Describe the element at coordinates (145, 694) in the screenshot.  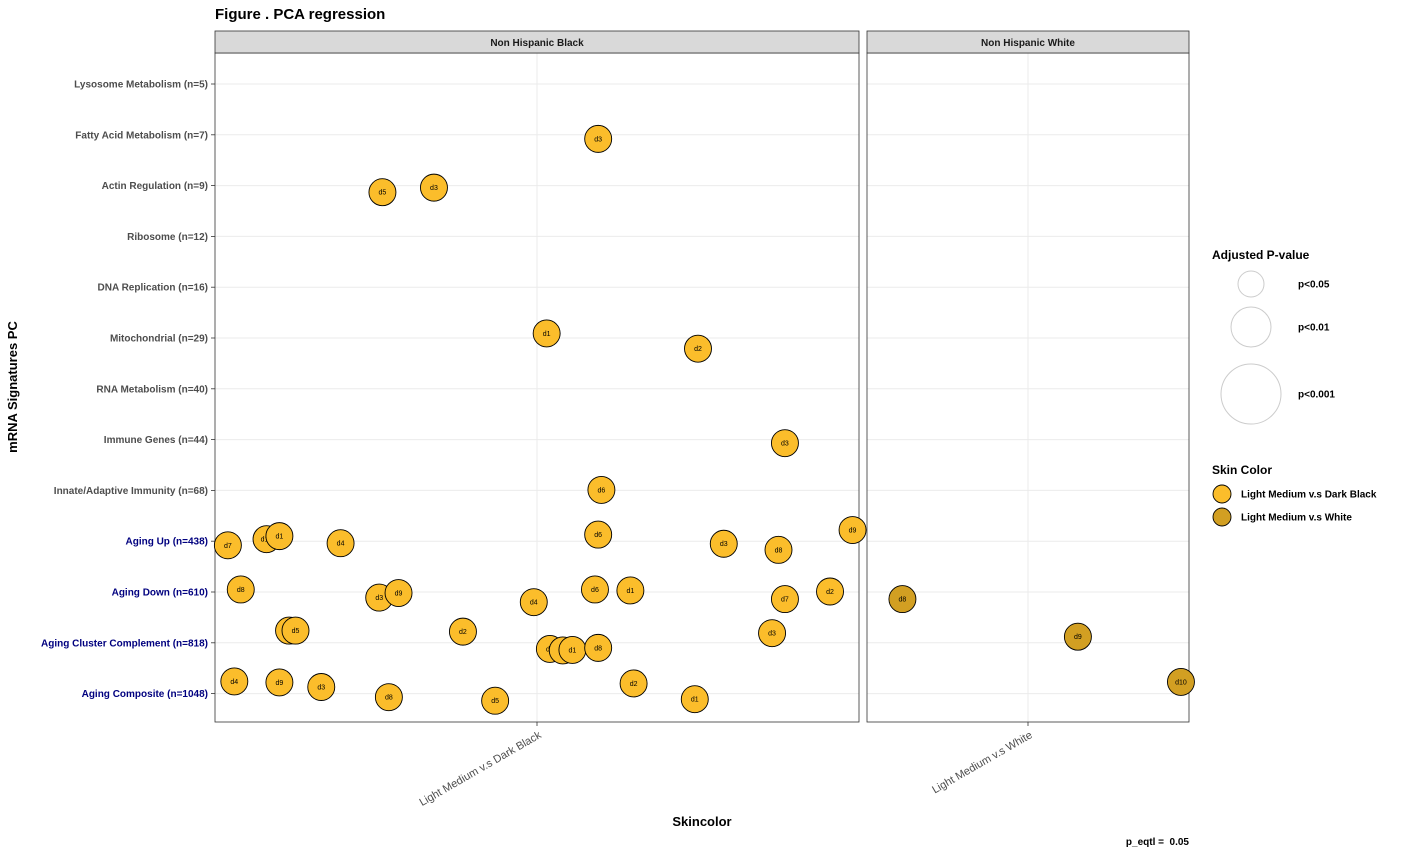
I see `y-tick-label: Aging Composite (n=1048)` at that location.